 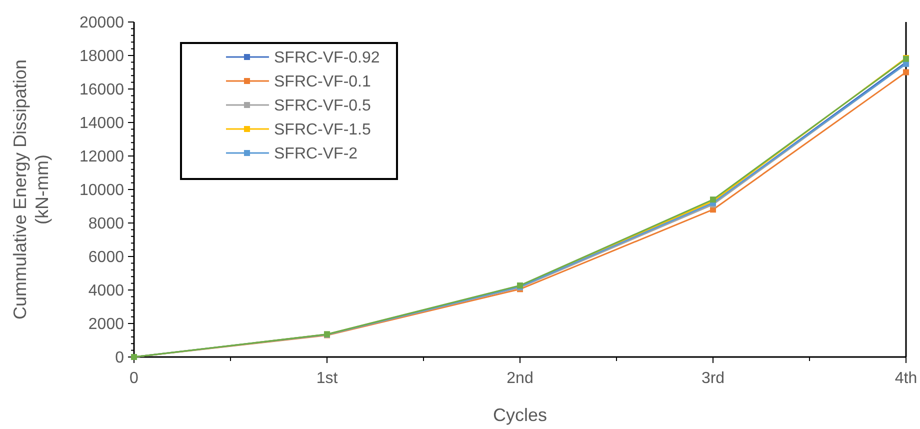 What do you see at coordinates (102, 23) in the screenshot?
I see `y-tick-label: 20000` at bounding box center [102, 23].